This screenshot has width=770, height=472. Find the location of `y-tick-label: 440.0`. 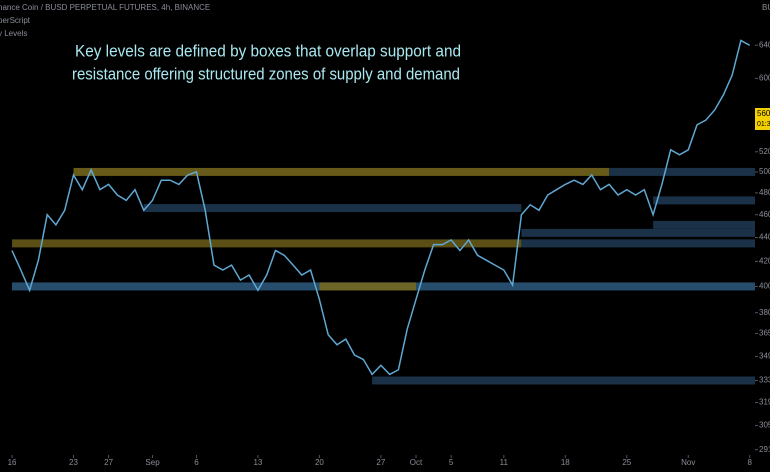

y-tick-label: 440.0 is located at coordinates (764, 237).